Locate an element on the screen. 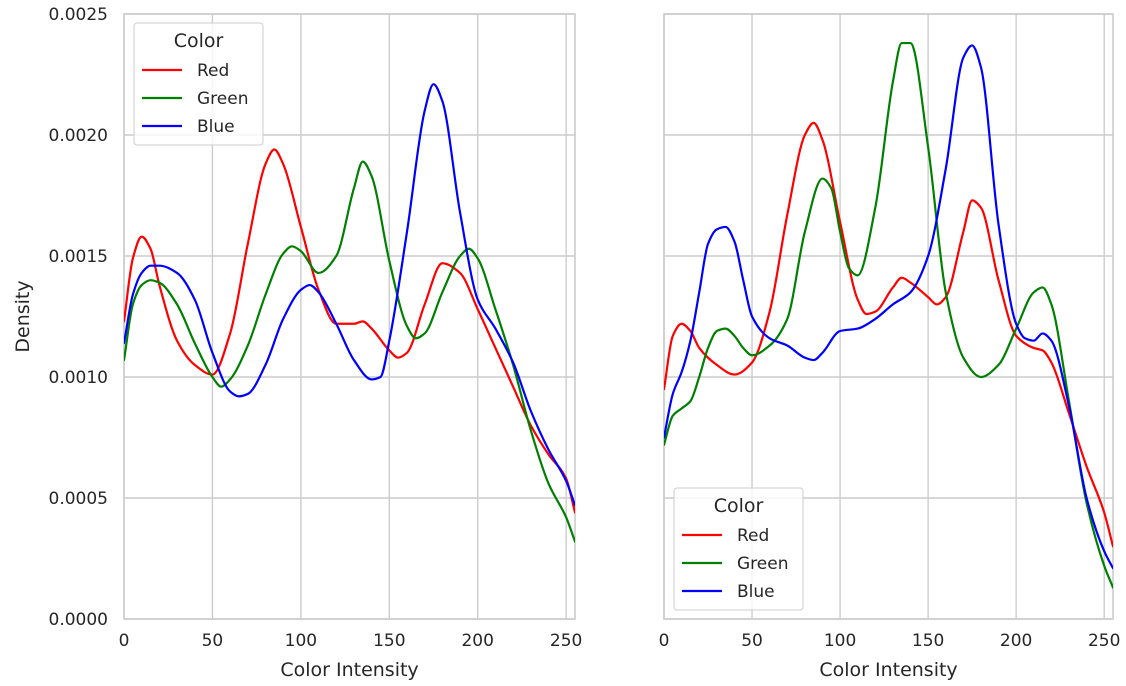 Image resolution: width=1126 pixels, height=686 pixels. y-tick-label: 0.0025 is located at coordinates (78, 15).